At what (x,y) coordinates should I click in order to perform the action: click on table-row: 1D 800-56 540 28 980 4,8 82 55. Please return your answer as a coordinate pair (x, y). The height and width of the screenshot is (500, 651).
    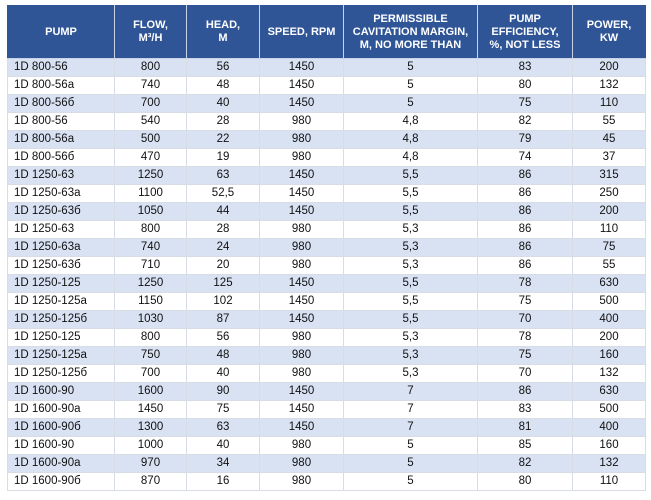
    Looking at the image, I should click on (326, 121).